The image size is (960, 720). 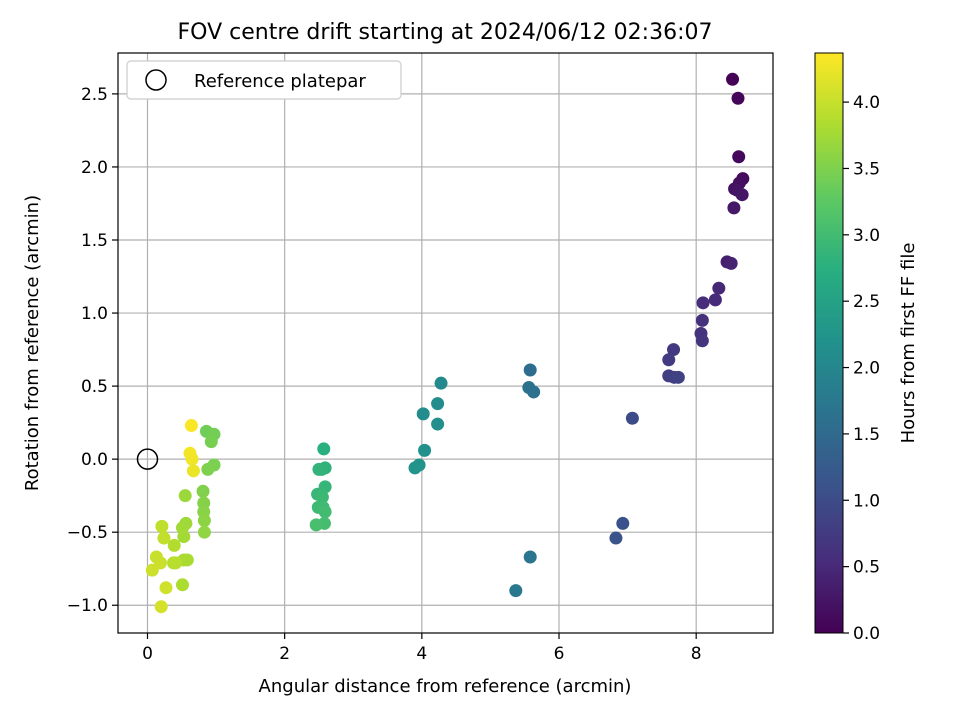 I want to click on y-axis-ticks: −1.0 −0.5 0.0 0.5 1.0 1.5 2.0 2.5, so click(x=92, y=350).